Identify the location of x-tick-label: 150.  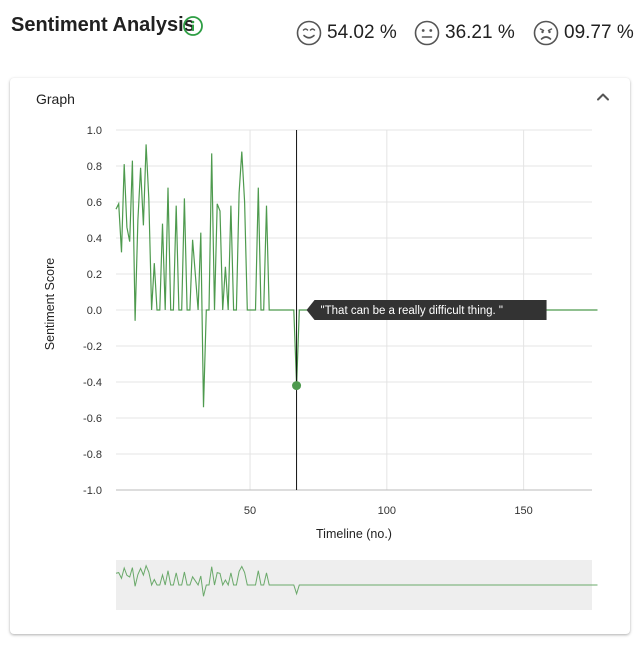
(523, 511).